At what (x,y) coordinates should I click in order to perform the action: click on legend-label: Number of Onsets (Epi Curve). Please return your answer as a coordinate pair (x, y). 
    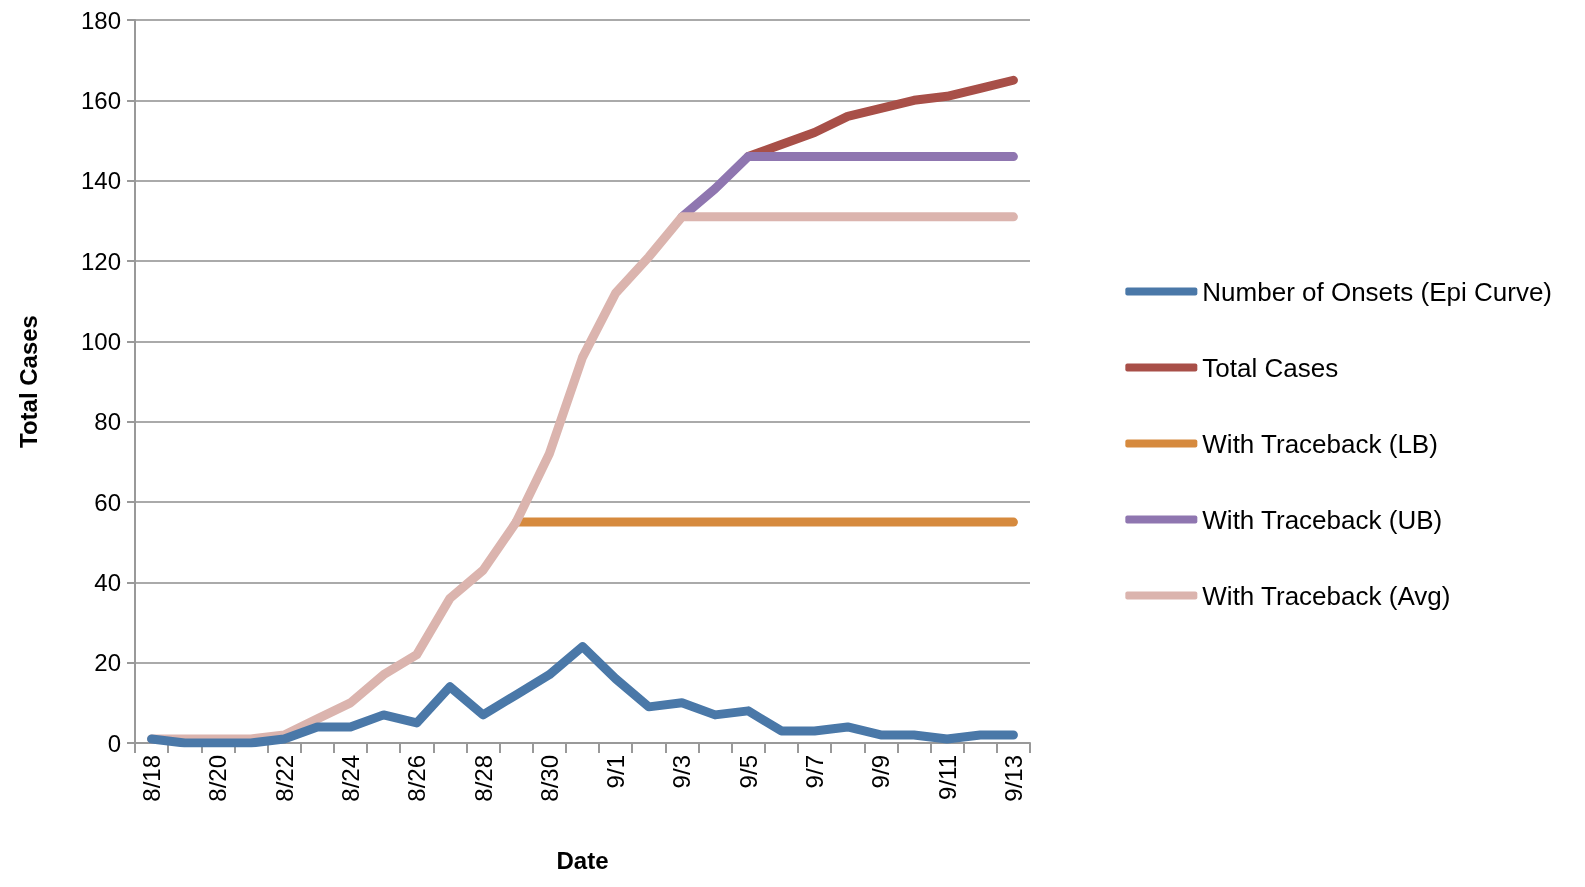
    Looking at the image, I should click on (1377, 291).